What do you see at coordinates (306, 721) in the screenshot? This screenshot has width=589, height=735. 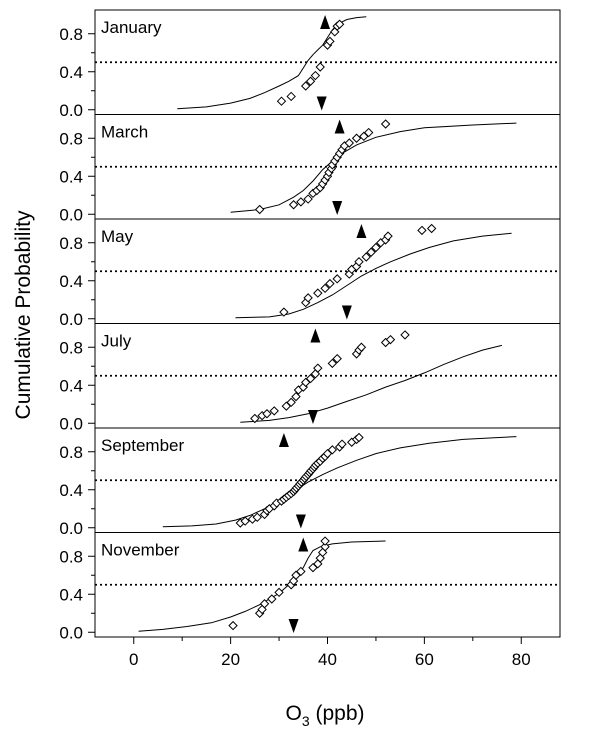 I see `x-axis-label-subscript: 3` at bounding box center [306, 721].